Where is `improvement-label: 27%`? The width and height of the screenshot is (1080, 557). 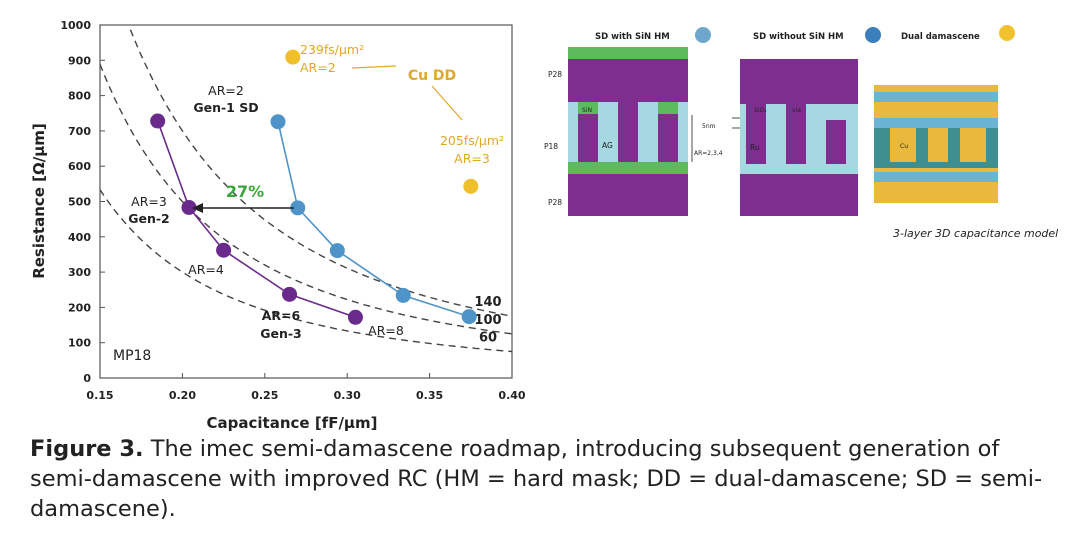 improvement-label: 27% is located at coordinates (245, 191).